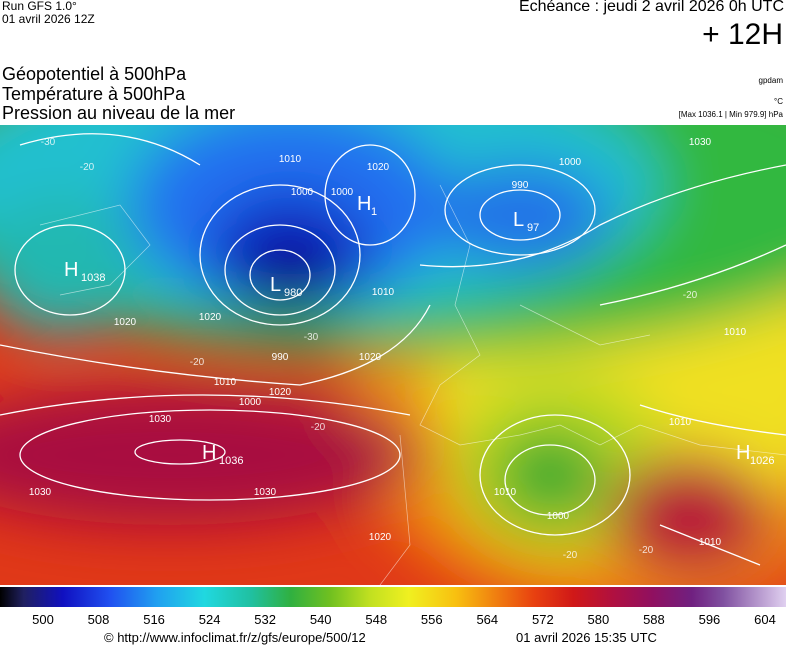 This screenshot has width=786, height=648. What do you see at coordinates (393, 597) in the screenshot?
I see `colorbar` at bounding box center [393, 597].